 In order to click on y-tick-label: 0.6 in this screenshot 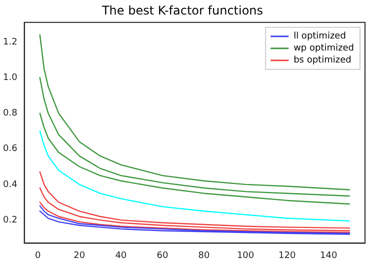, I will do `click(10, 149)`.